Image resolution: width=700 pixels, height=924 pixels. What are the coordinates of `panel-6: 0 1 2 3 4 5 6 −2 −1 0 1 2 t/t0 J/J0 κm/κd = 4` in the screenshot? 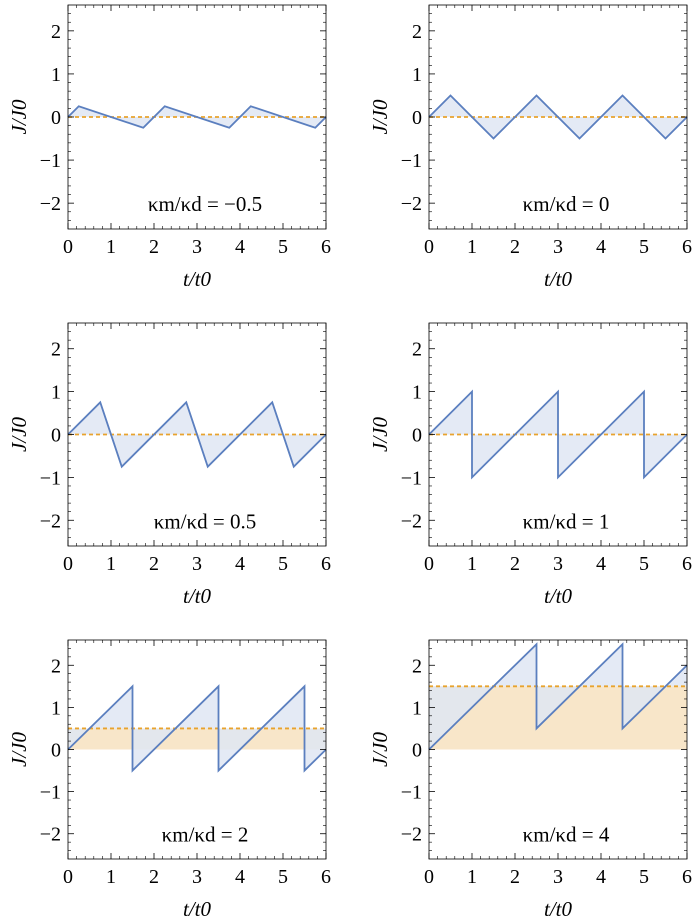 It's located at (530, 780).